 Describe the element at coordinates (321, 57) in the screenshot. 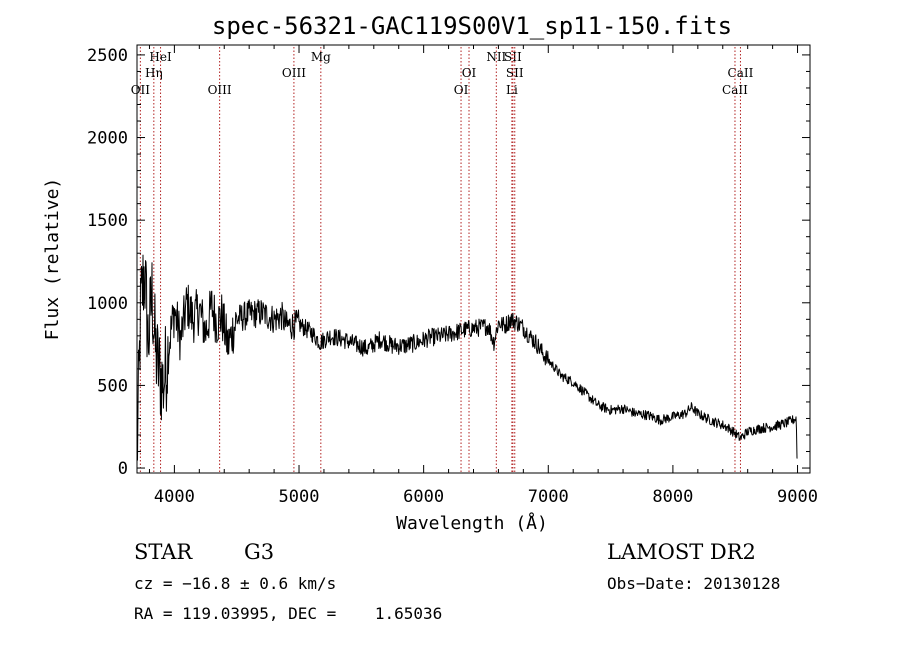

I see `spectral-line-label: Mg` at that location.